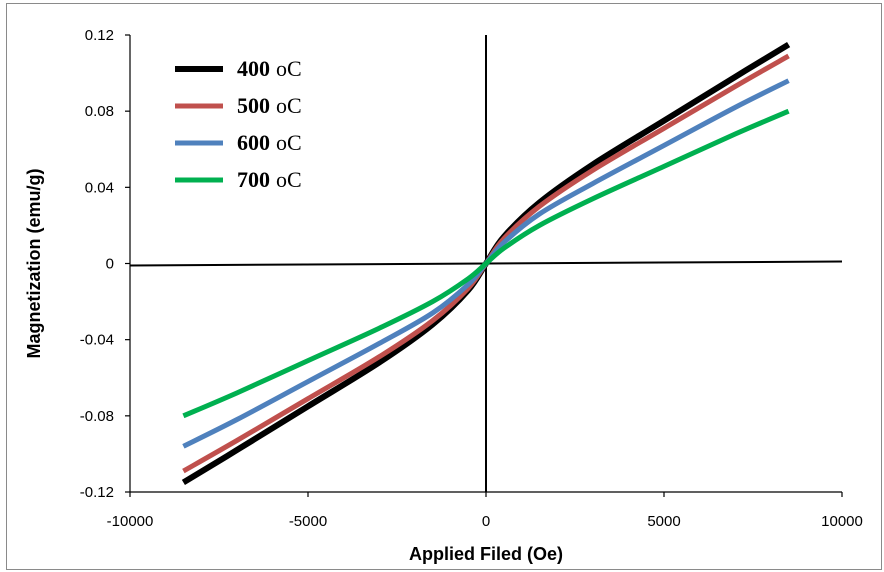 The width and height of the screenshot is (884, 572). Describe the element at coordinates (253, 105) in the screenshot. I see `legend-series-name: 500` at that location.